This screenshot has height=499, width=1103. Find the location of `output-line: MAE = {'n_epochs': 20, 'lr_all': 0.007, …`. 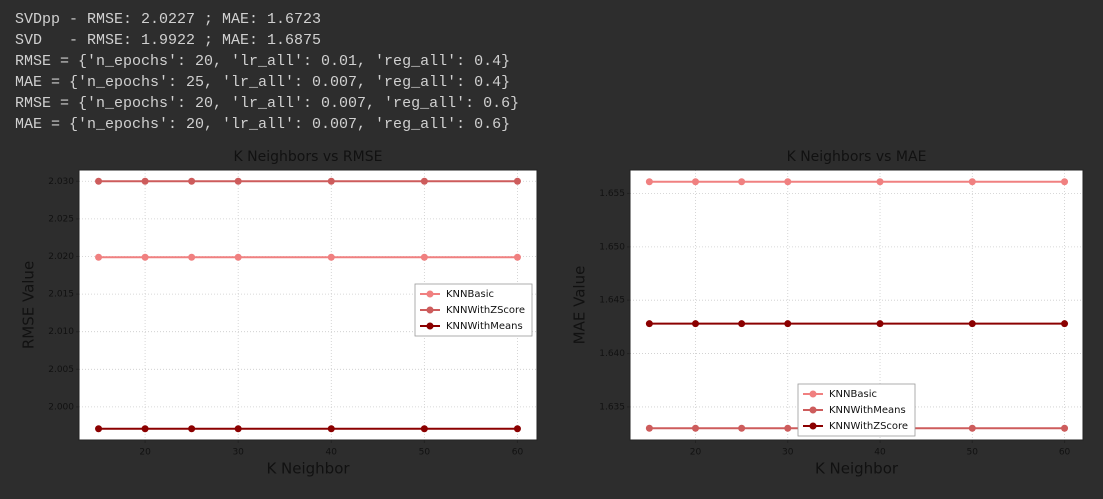

output-line: MAE = {'n_epochs': 20, 'lr_all': 0.007, … is located at coordinates (262, 124).